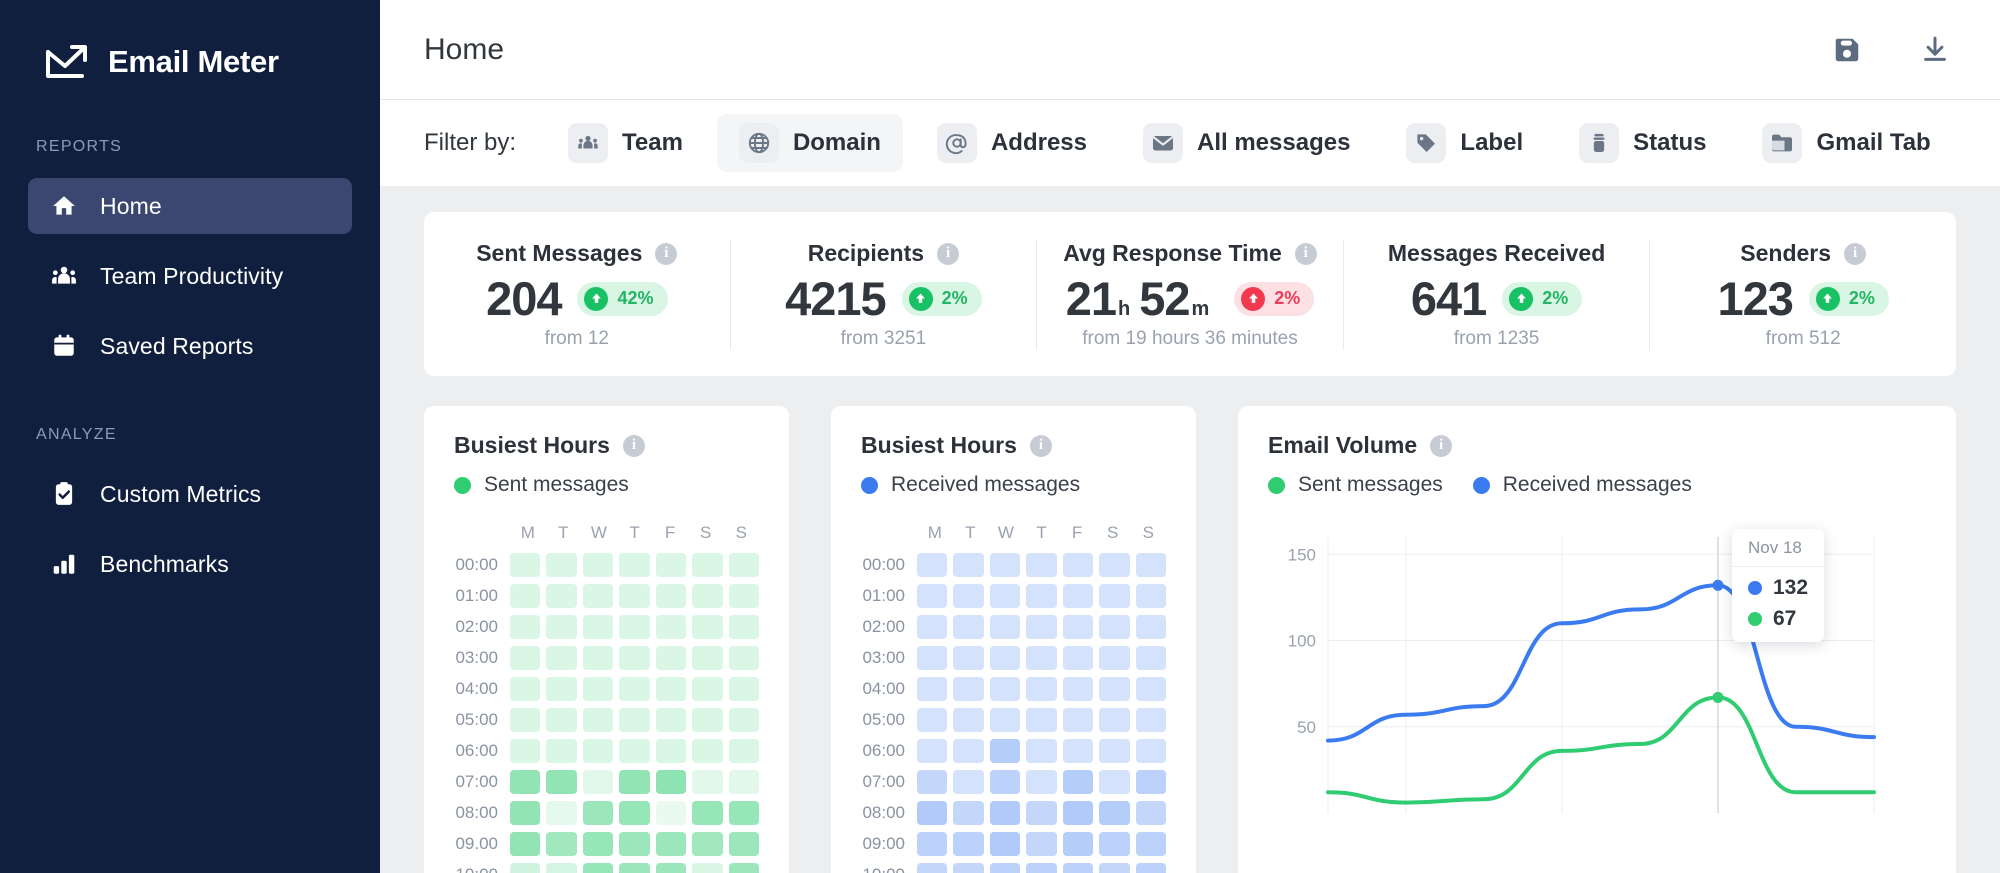  I want to click on filter-chip-domain: Domain, so click(809, 143).